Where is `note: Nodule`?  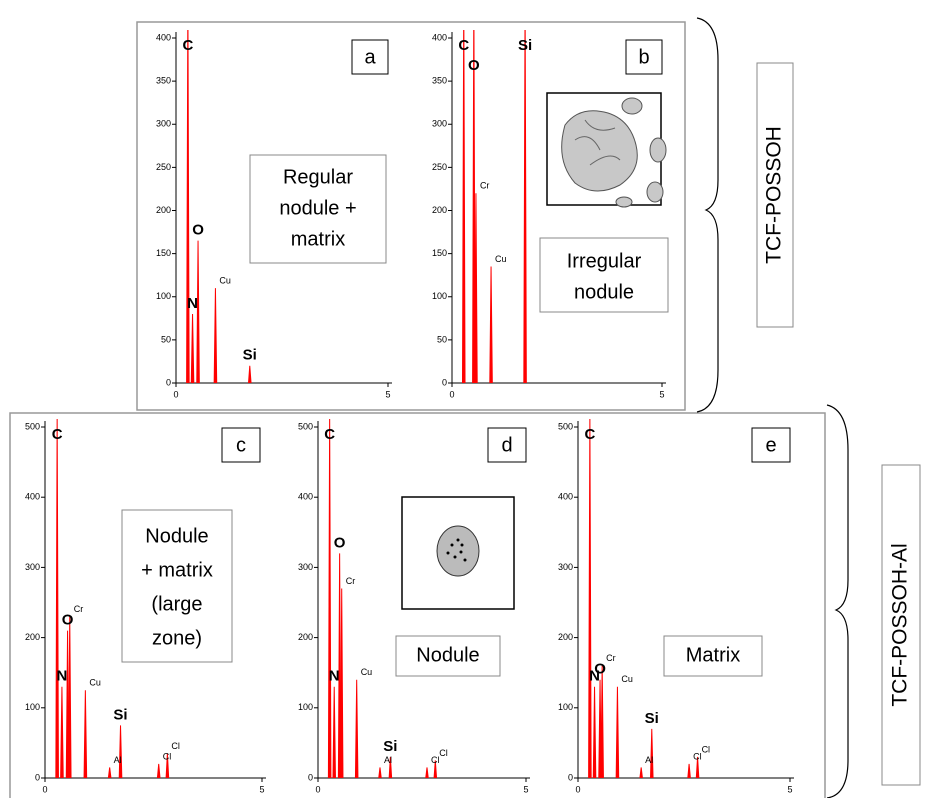
note: Nodule is located at coordinates (447, 655).